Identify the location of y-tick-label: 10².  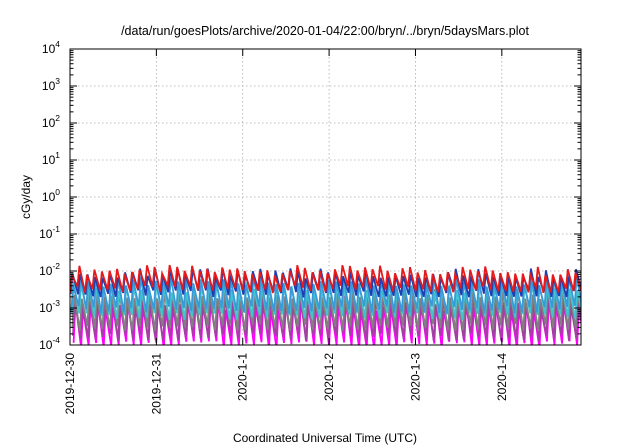
(51, 121).